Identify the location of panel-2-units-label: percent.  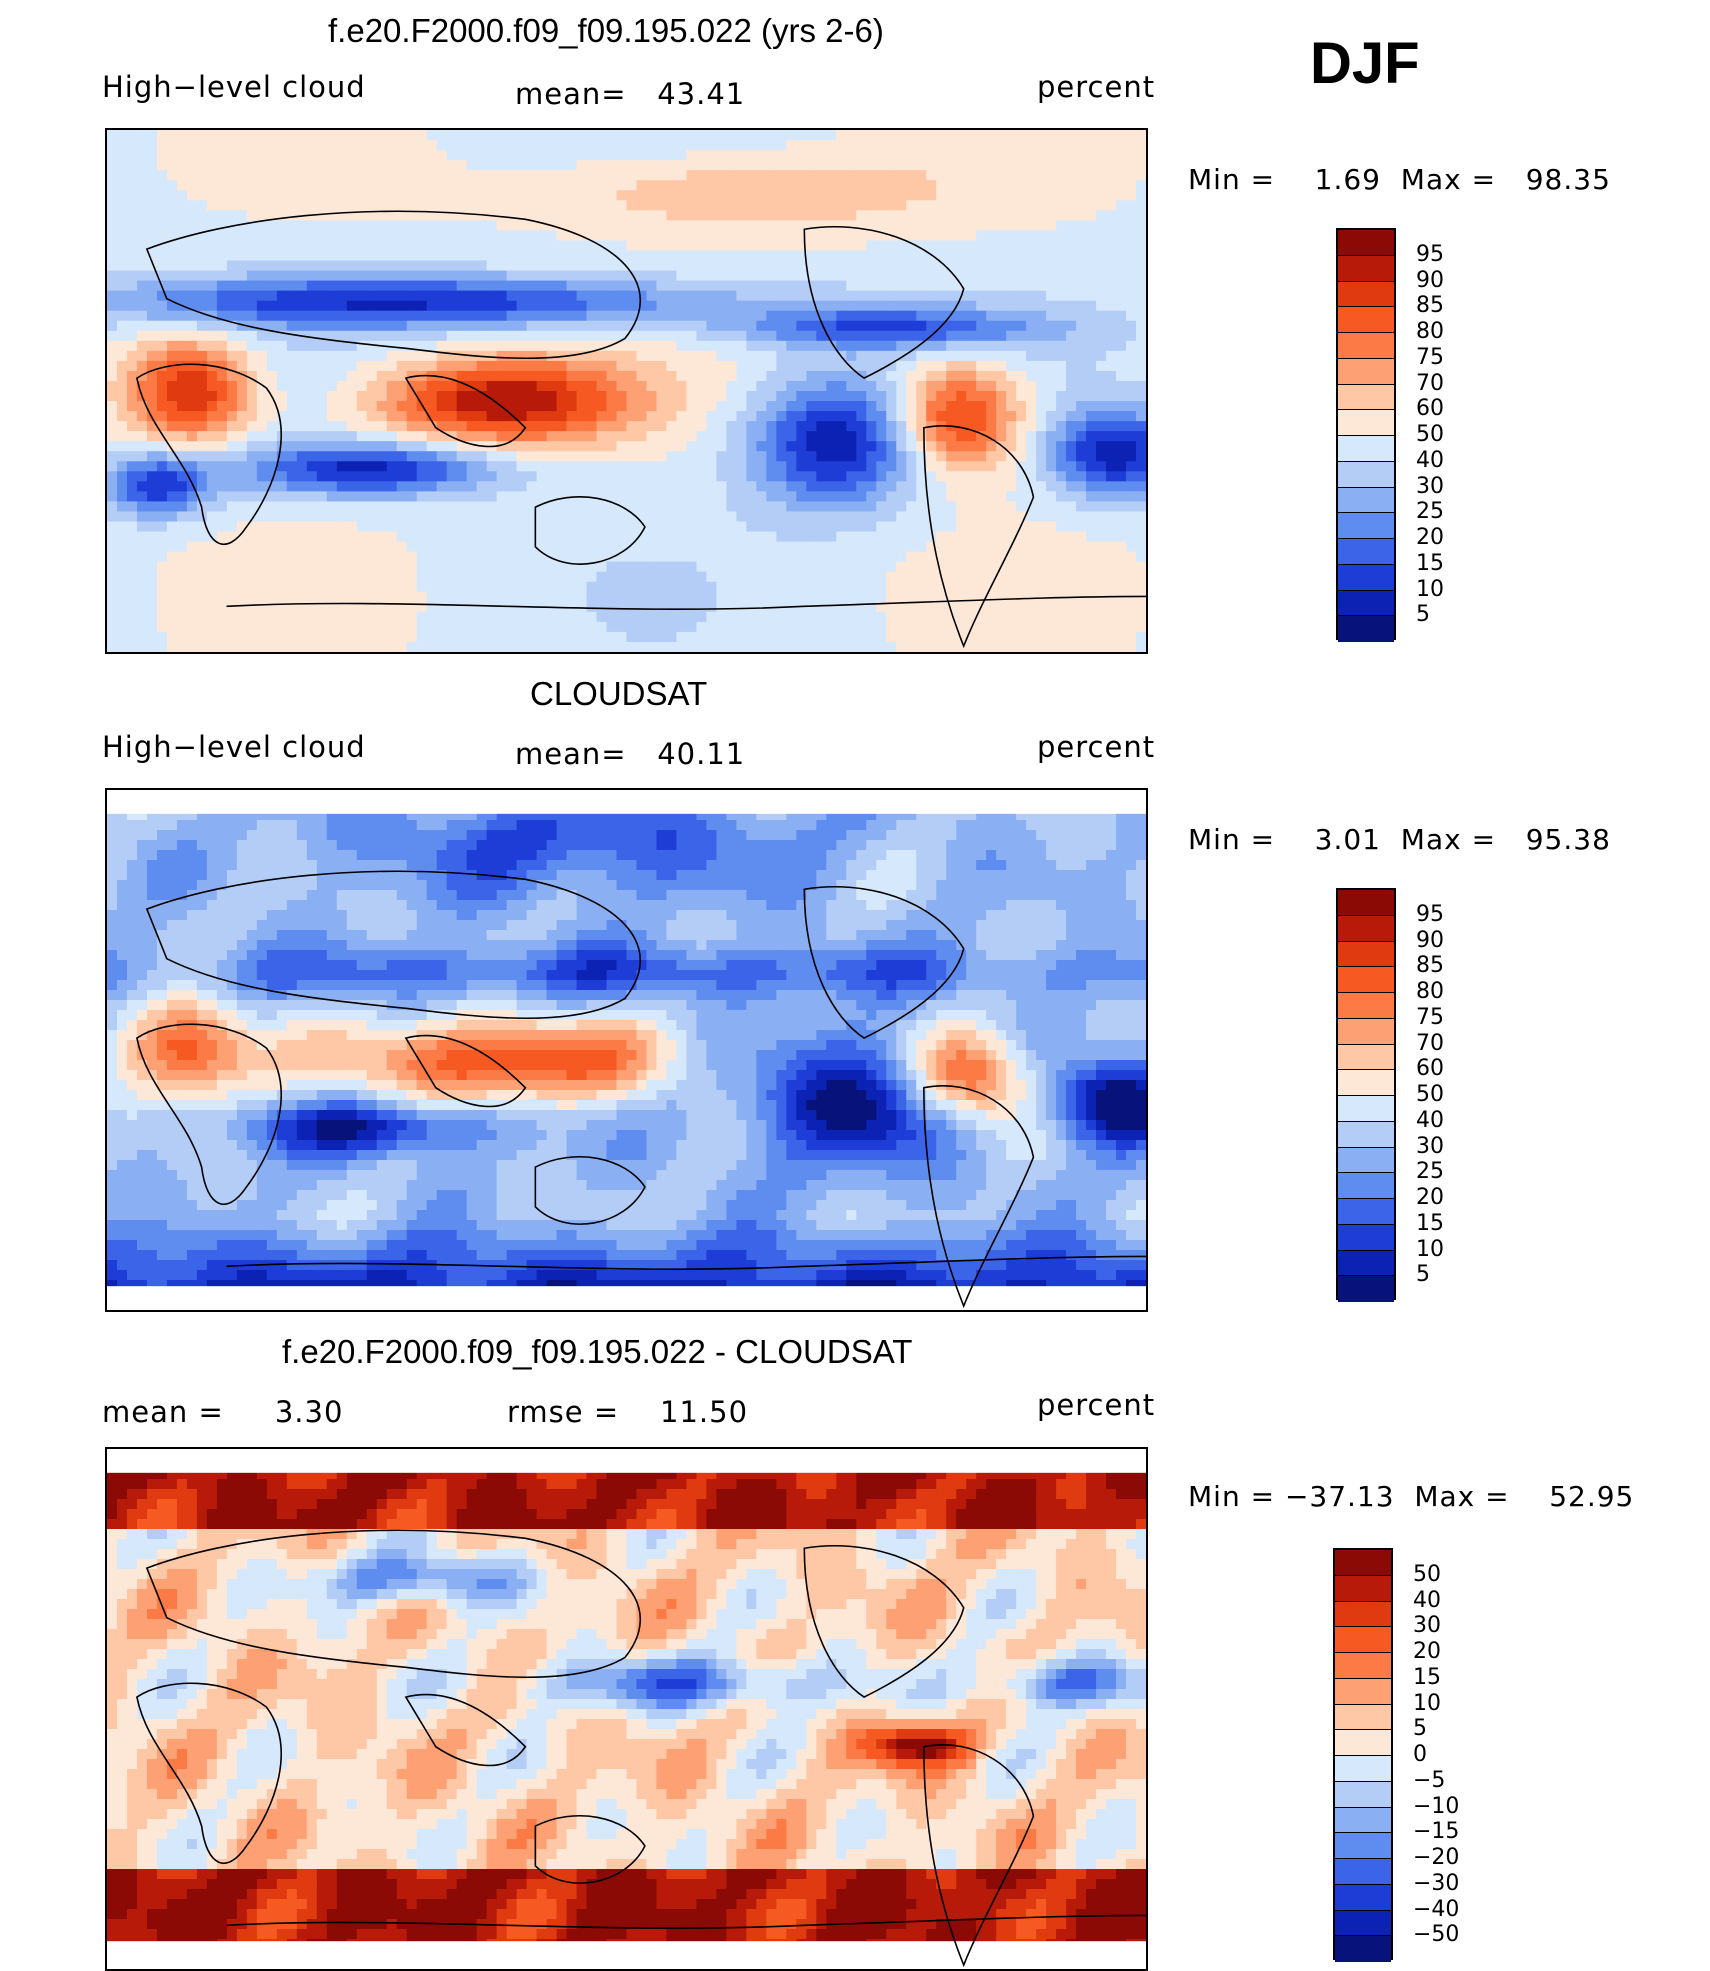
(1096, 747).